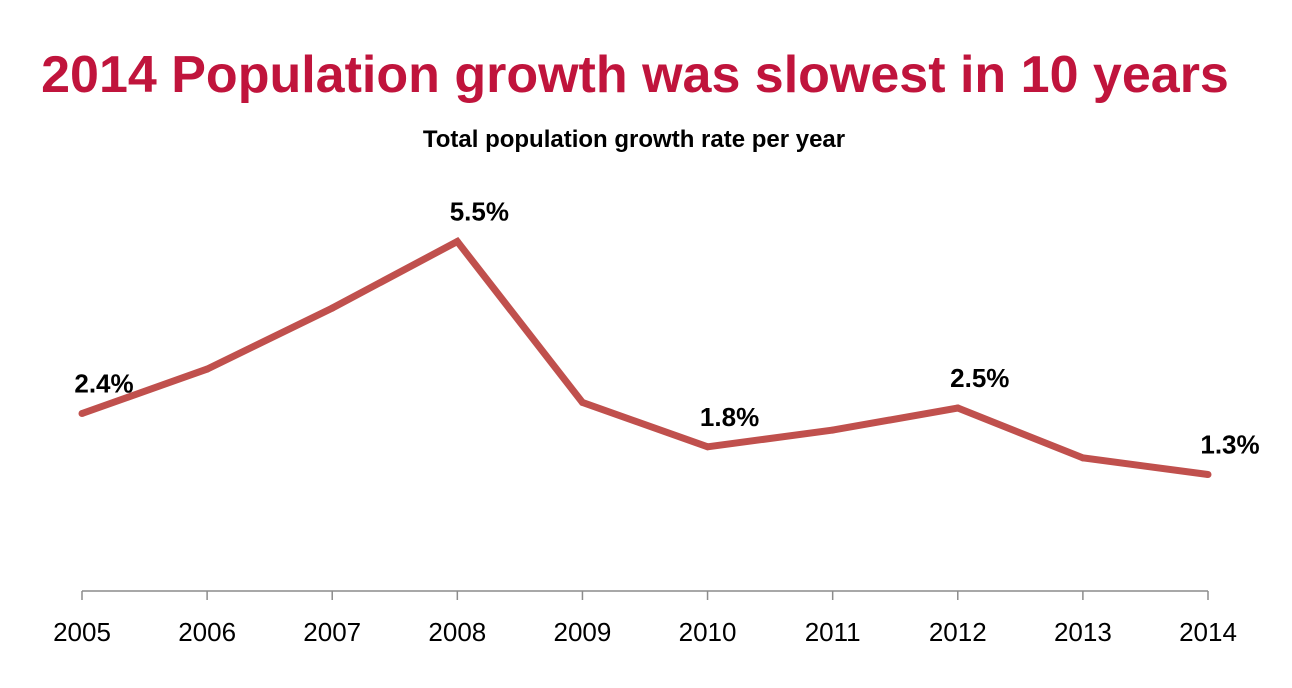 The width and height of the screenshot is (1292, 688). What do you see at coordinates (1083, 632) in the screenshot?
I see `x-tick-label: 2013` at bounding box center [1083, 632].